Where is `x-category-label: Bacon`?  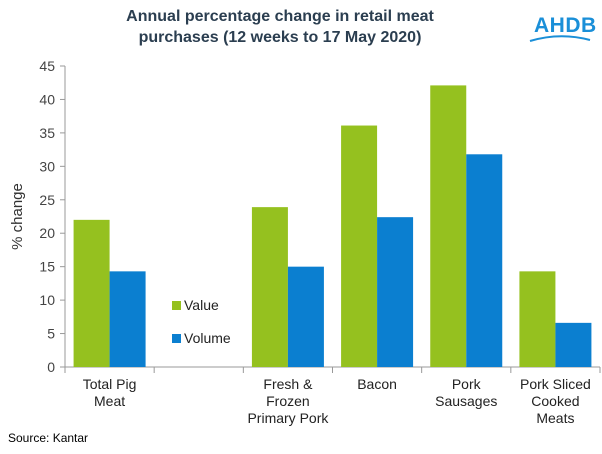 x-category-label: Bacon is located at coordinates (377, 384).